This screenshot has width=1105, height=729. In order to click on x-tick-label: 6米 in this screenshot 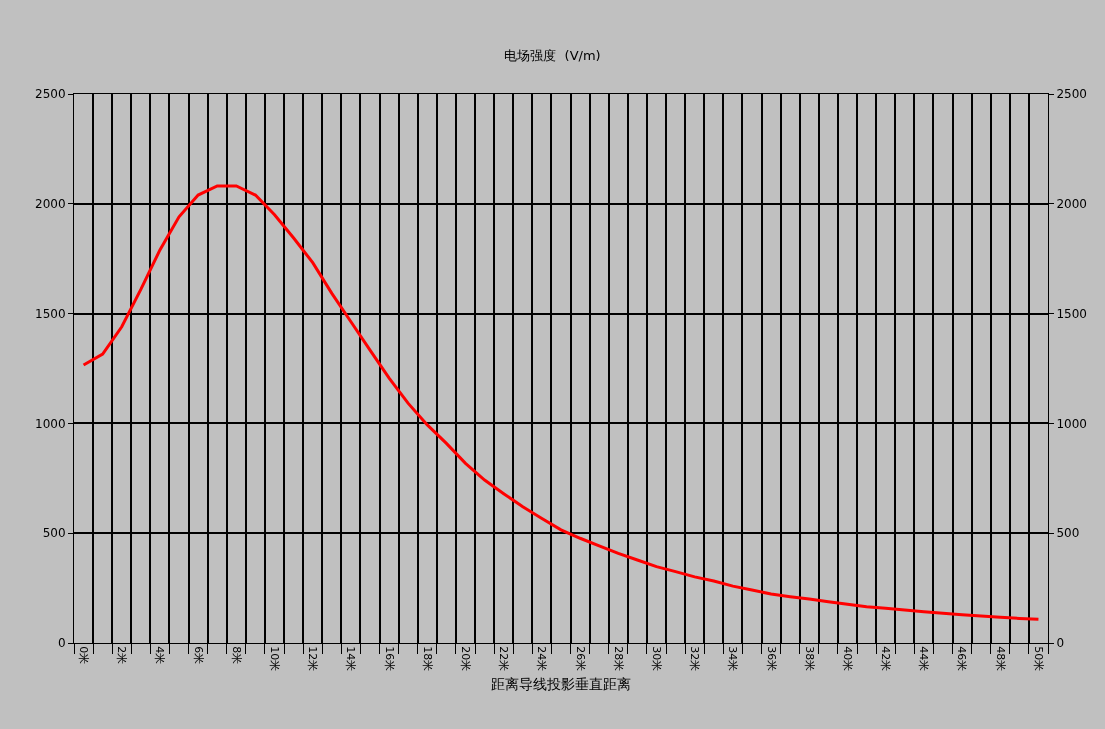, I will do `click(198, 655)`.